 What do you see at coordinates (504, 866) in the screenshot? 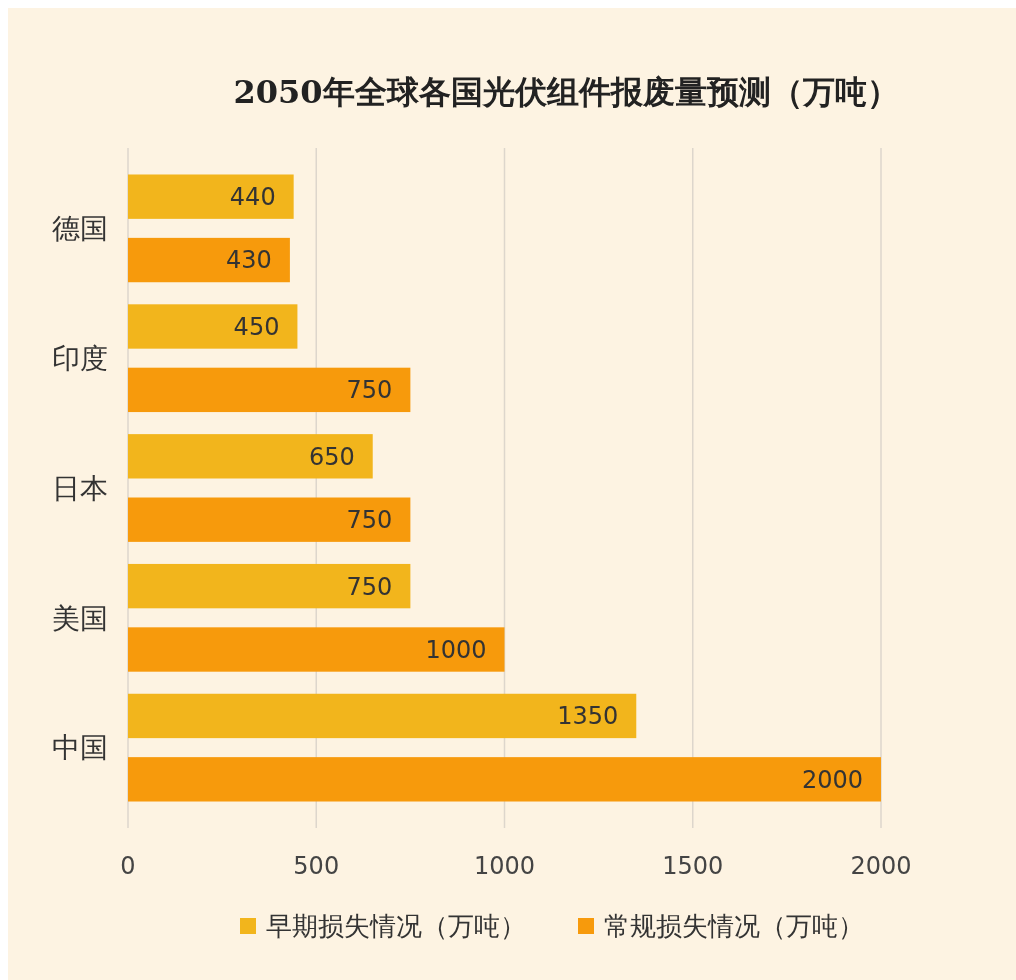
I see `x-tick-label: 1000` at bounding box center [504, 866].